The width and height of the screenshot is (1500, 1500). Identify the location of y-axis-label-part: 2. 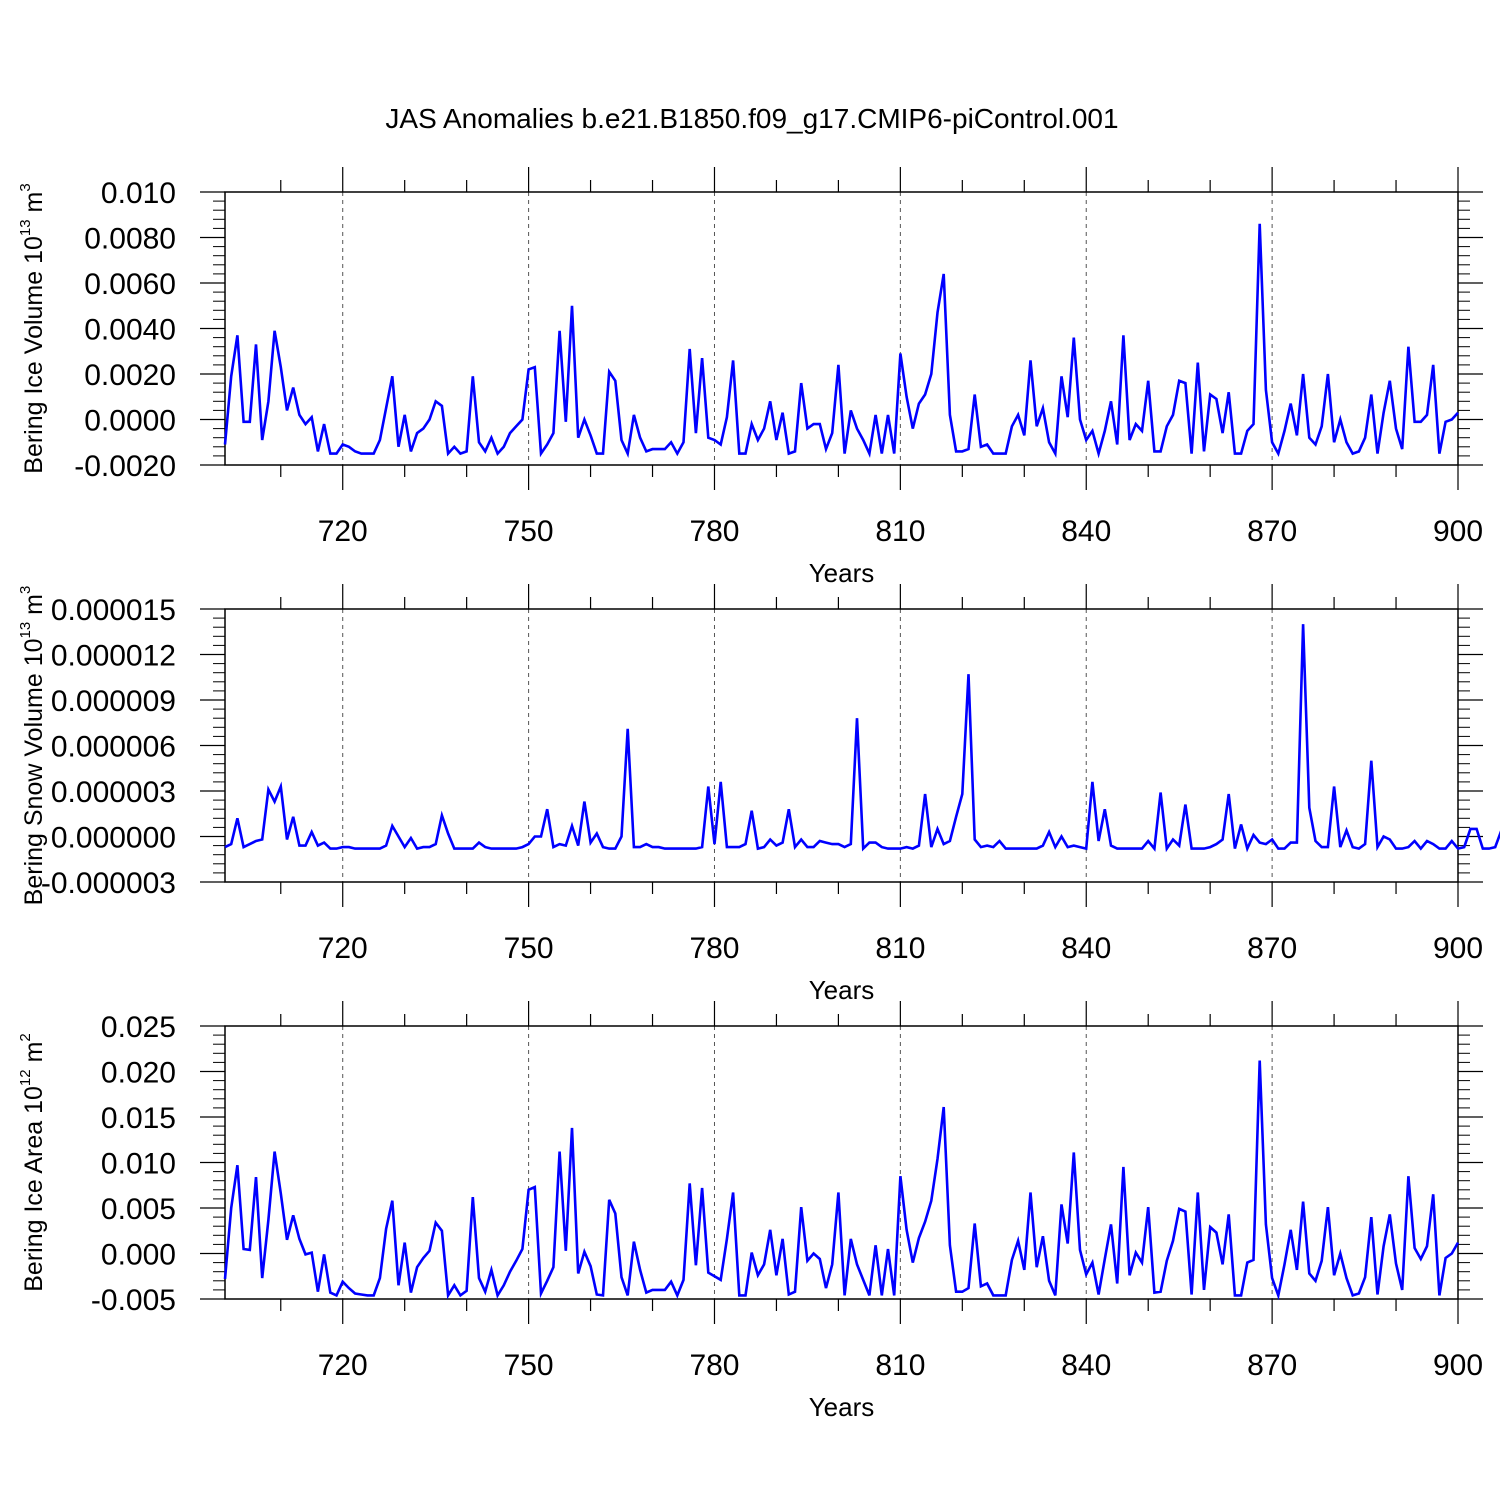
(25, 1037).